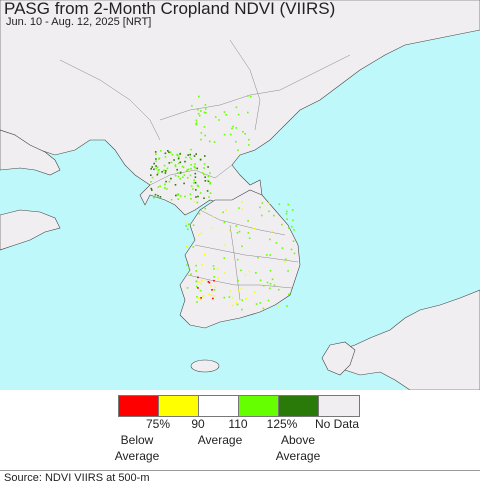  Describe the element at coordinates (139, 406) in the screenshot. I see `legend-swatch-red` at that location.